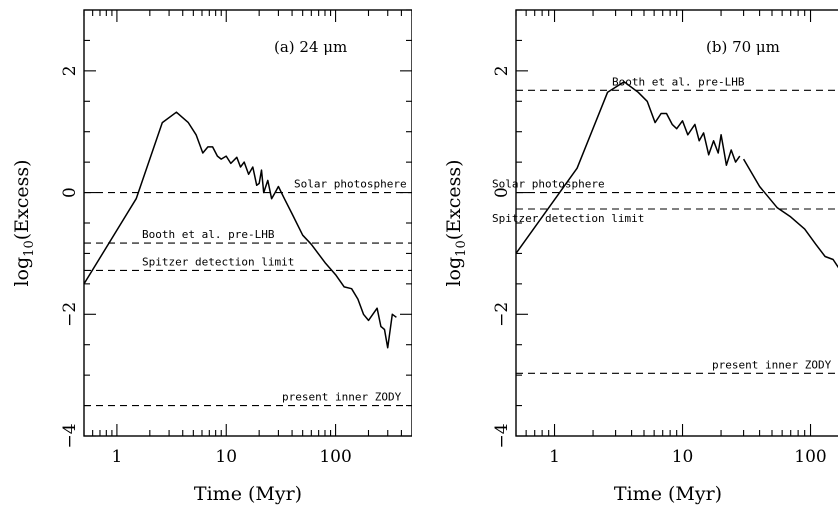 Image resolution: width=838 pixels, height=510 pixels. What do you see at coordinates (502, 192) in the screenshot?
I see `panel-b-y-tick-label: 0` at bounding box center [502, 192].